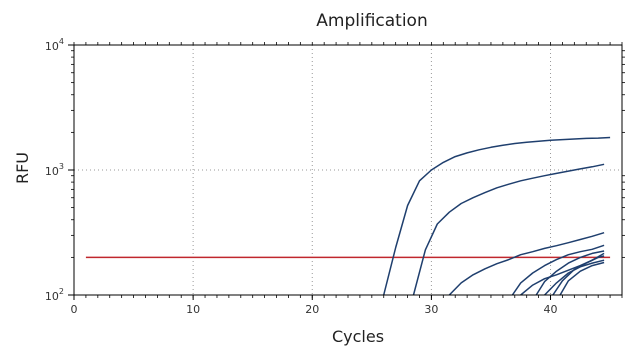  What do you see at coordinates (358, 336) in the screenshot?
I see `x-axis-label: Cycles` at bounding box center [358, 336].